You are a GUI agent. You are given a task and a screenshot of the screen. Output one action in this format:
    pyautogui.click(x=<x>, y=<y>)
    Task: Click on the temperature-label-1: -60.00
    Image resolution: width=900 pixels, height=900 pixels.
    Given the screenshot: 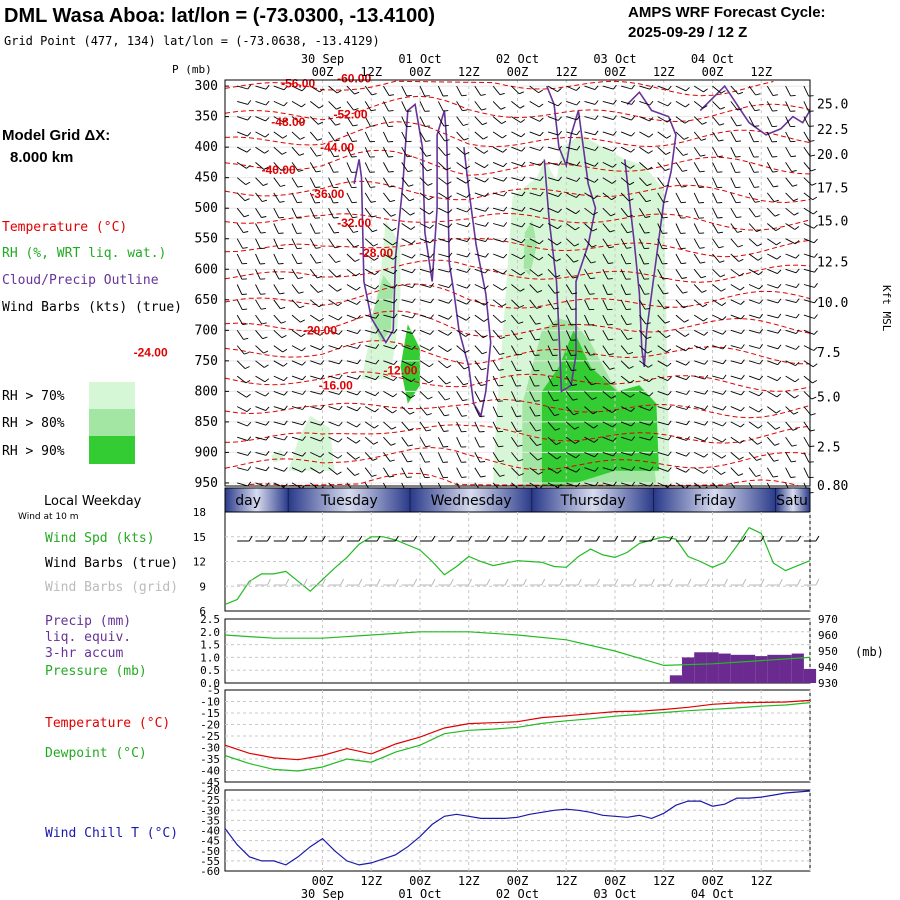 What is the action you would take?
    pyautogui.click(x=354, y=78)
    